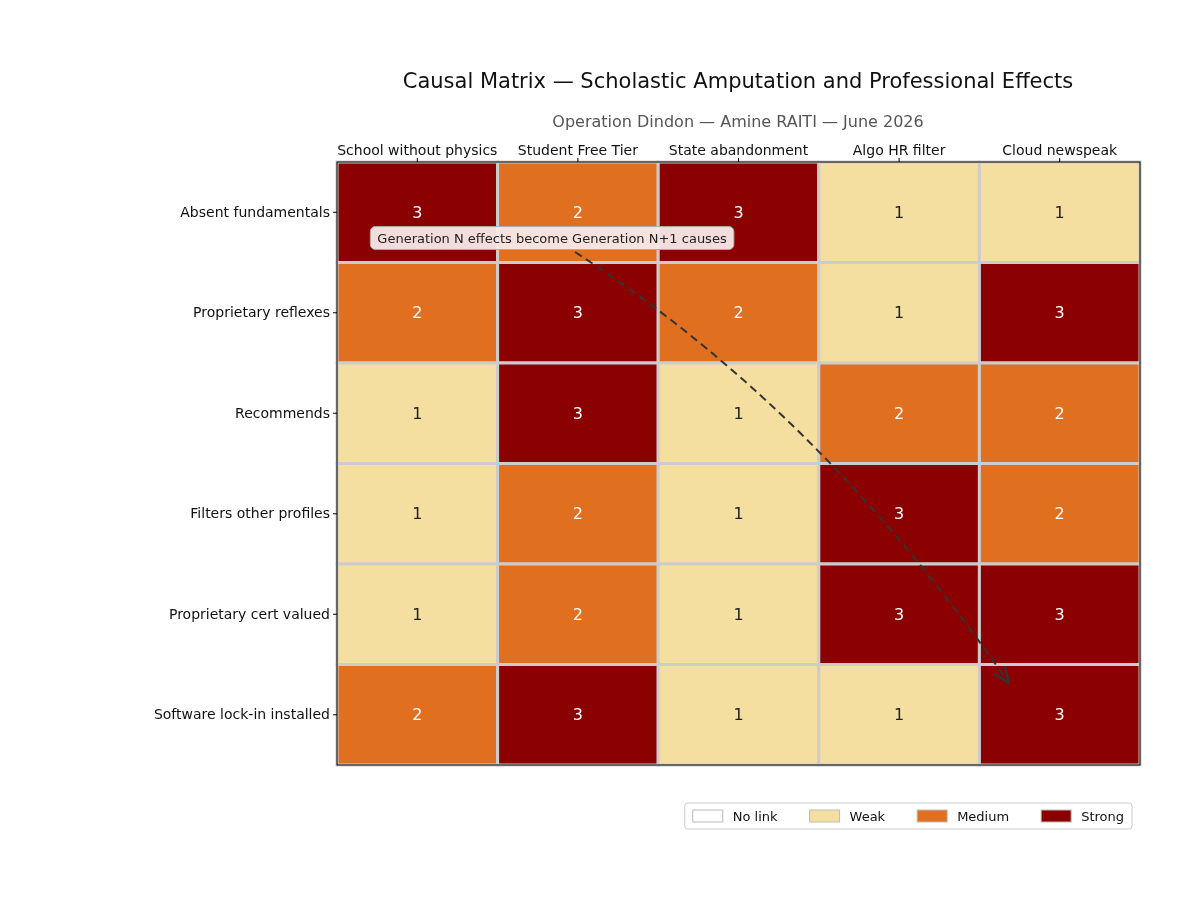 The image size is (1200, 900). I want to click on y-tick-label: Filters other profiles, so click(260, 513).